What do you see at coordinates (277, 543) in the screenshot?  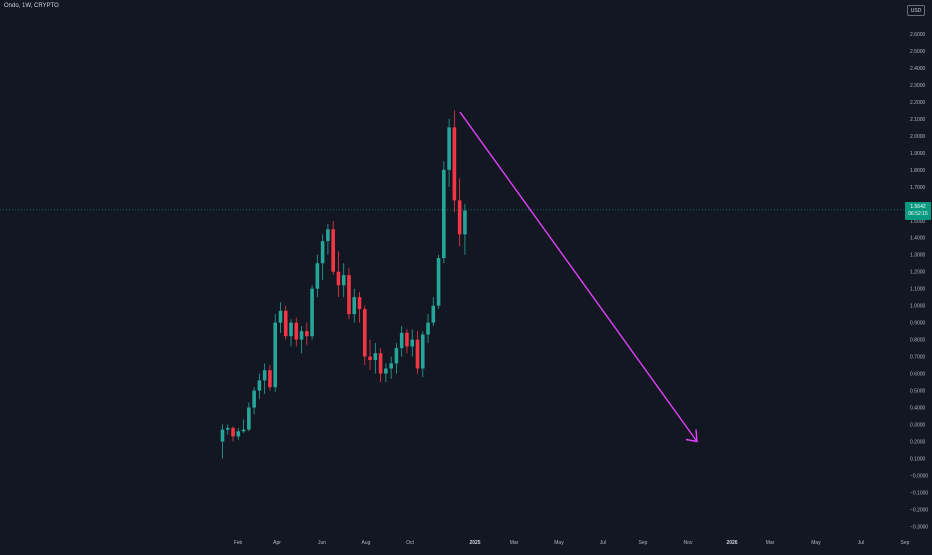 I see `time-tick-label: Apr` at bounding box center [277, 543].